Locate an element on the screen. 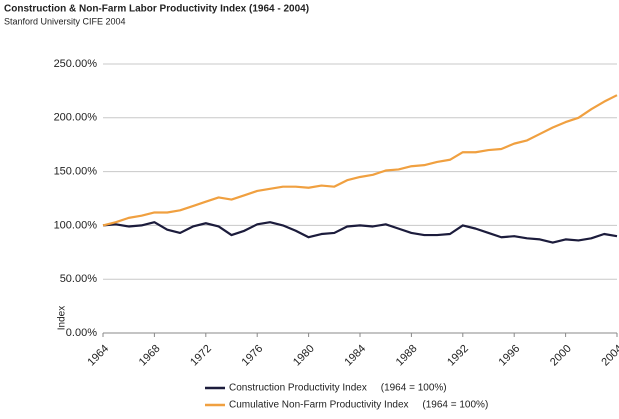 The image size is (619, 419). x-tick-label: 1984 is located at coordinates (355, 356).